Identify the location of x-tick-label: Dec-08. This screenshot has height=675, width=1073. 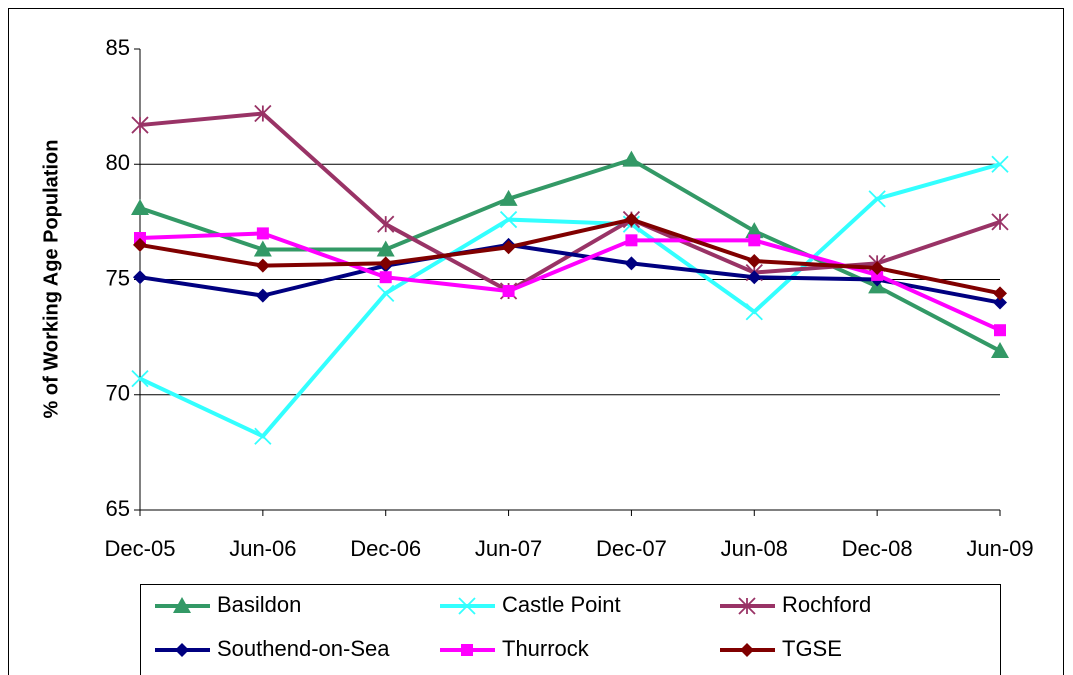
(877, 548).